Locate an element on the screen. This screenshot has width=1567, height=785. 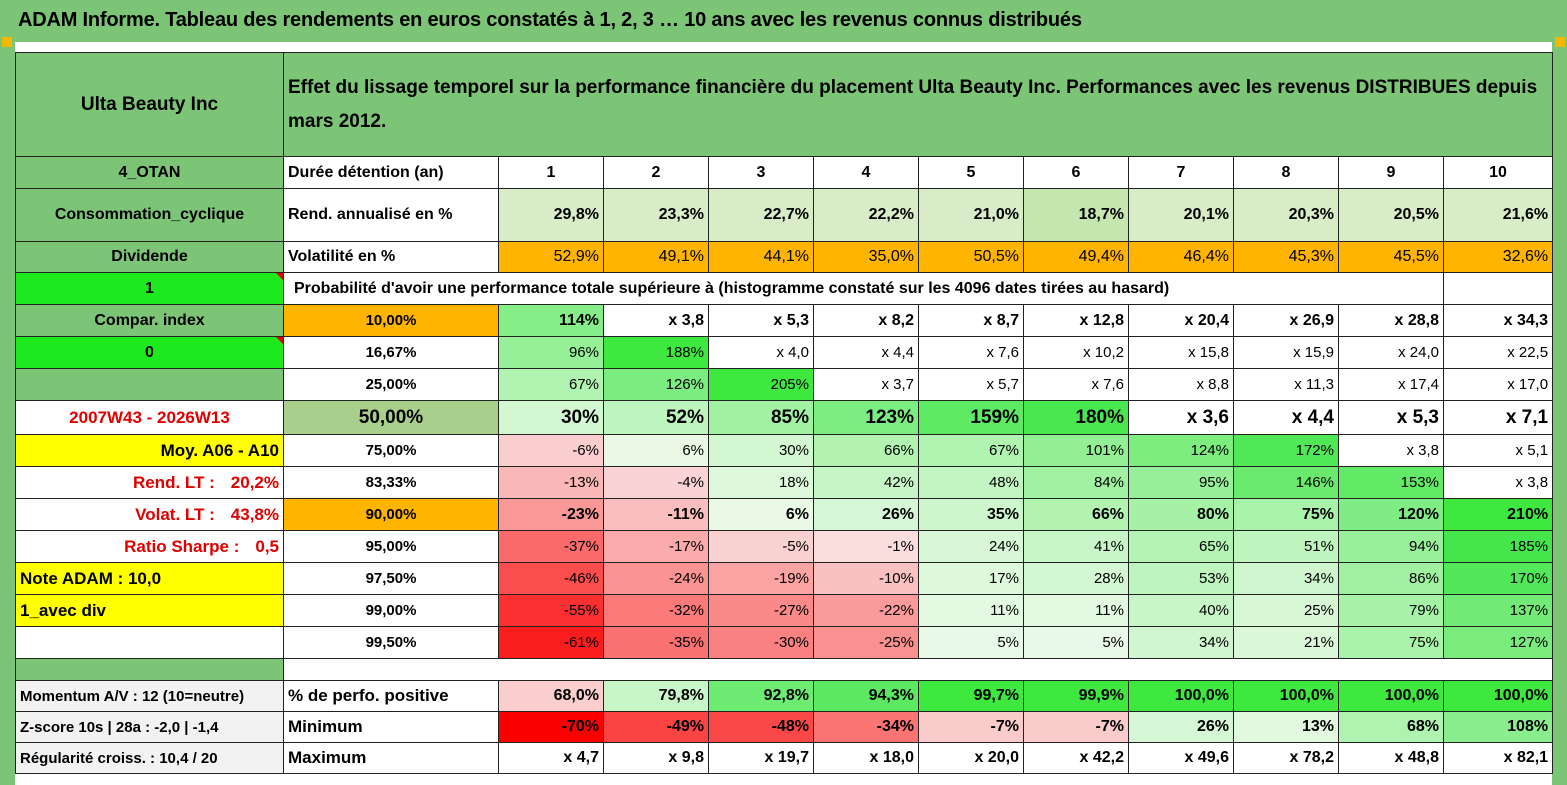
probability-value: 41% is located at coordinates (1076, 546).